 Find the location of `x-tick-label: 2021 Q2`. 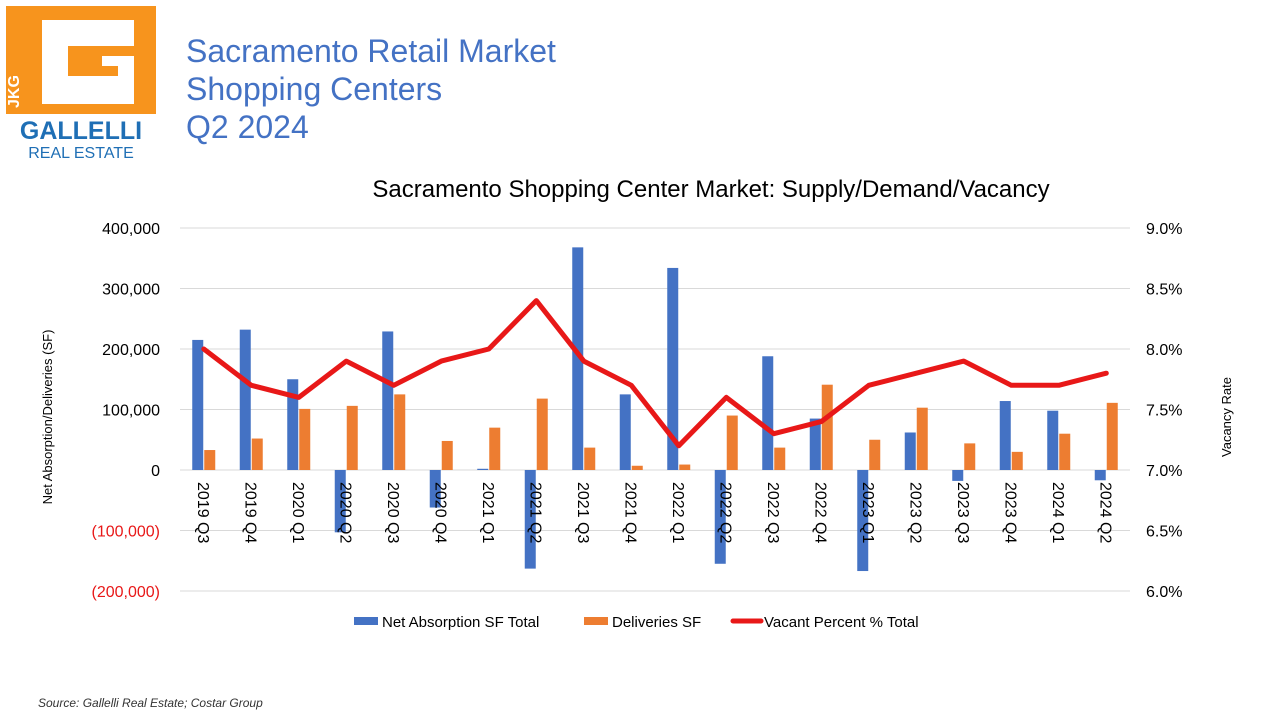

x-tick-label: 2021 Q2 is located at coordinates (534, 512).